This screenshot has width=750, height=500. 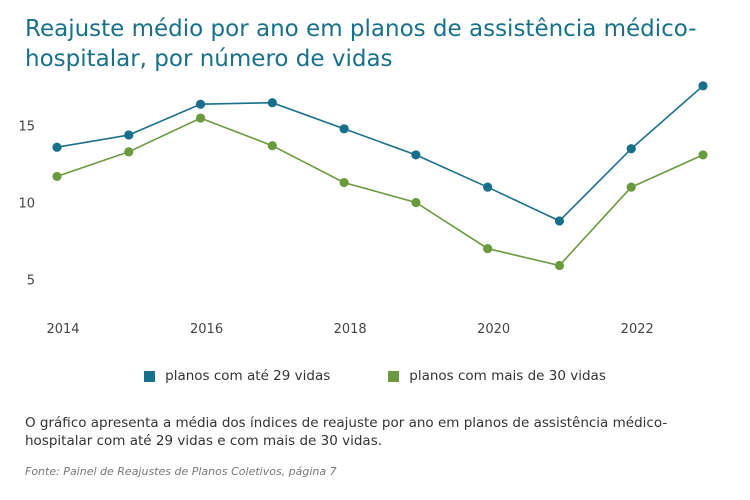 I want to click on y-axis-ticks: 5 10 15, so click(x=26, y=204).